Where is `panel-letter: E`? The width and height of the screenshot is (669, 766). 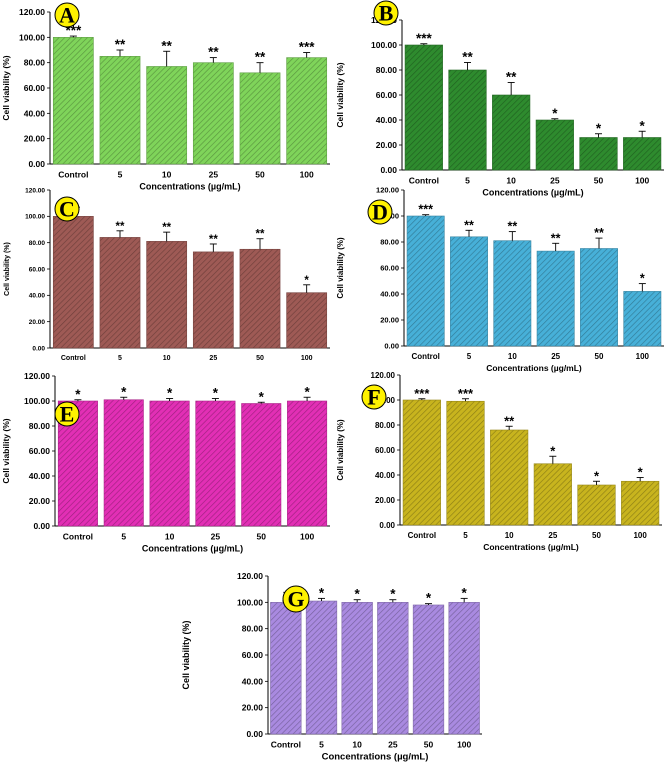
panel-letter: E is located at coordinates (67, 414).